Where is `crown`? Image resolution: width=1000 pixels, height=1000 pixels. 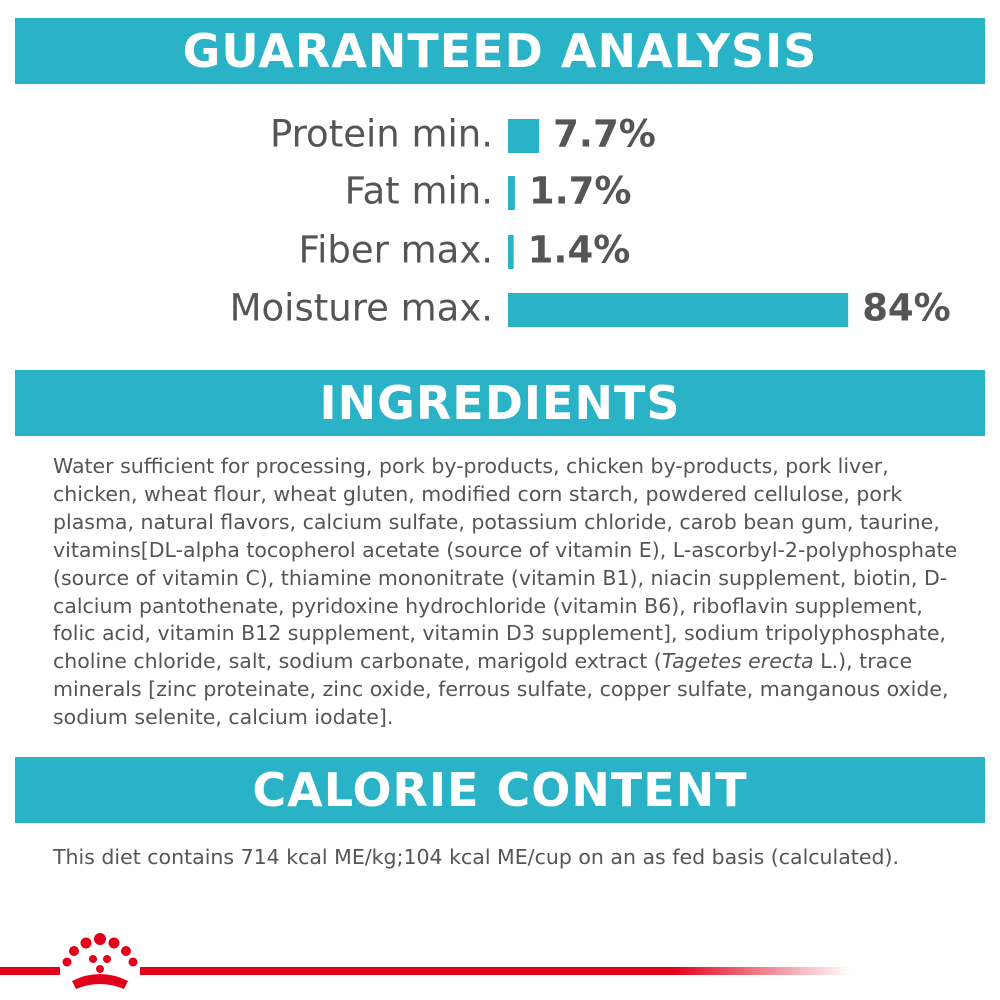
crown is located at coordinates (100, 961).